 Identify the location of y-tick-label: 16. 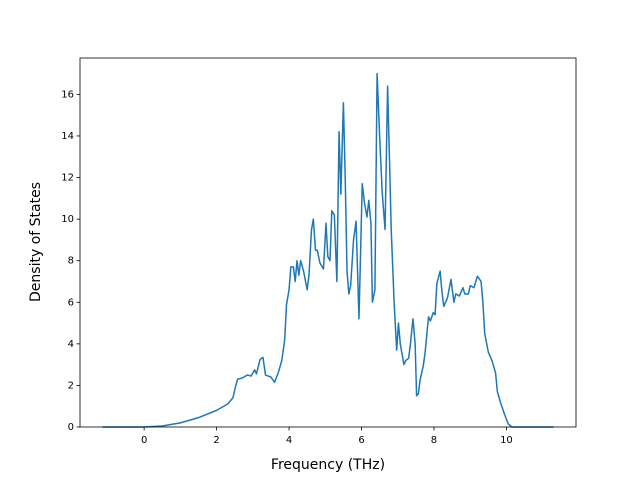
(67, 94).